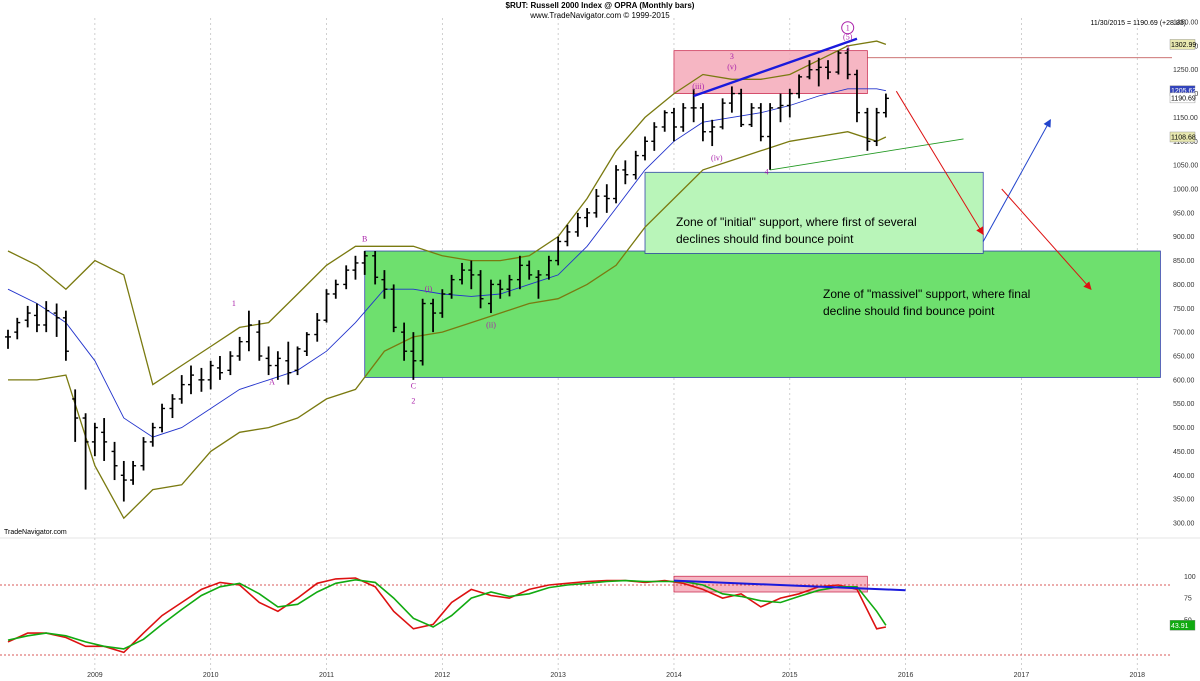 This screenshot has height=681, width=1200. I want to click on last-price-tag-text: 1190.69, so click(1183, 98).